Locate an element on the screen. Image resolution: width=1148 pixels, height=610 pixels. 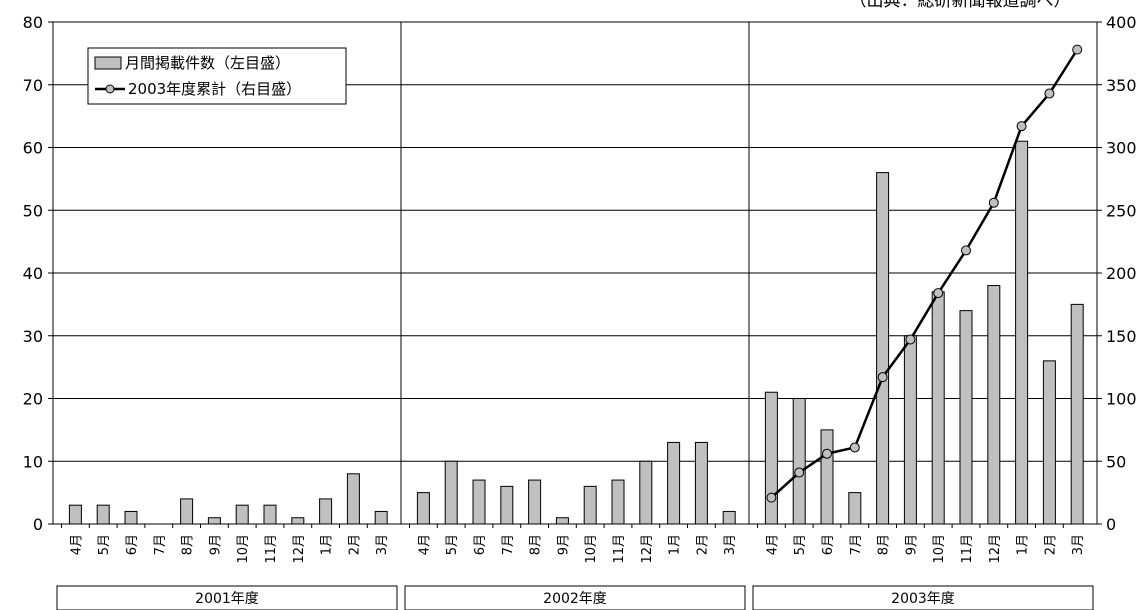
y-left-tick-label: 30 is located at coordinates (33, 336).